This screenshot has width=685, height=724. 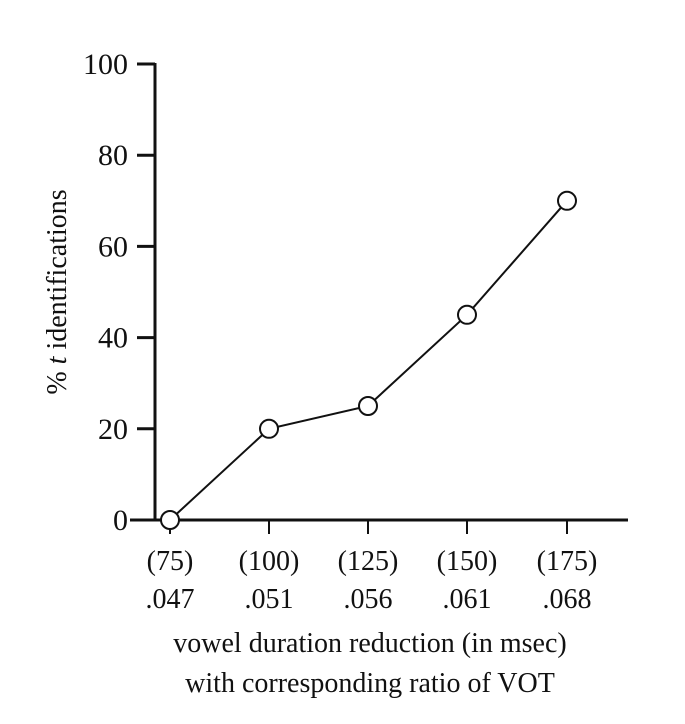 I want to click on x-tick-label-bottom: .061, so click(x=467, y=599).